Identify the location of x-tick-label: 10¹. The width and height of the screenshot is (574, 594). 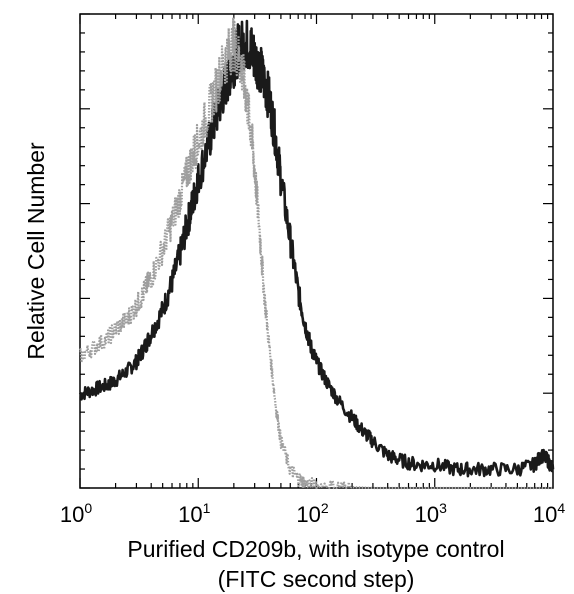
(194, 513).